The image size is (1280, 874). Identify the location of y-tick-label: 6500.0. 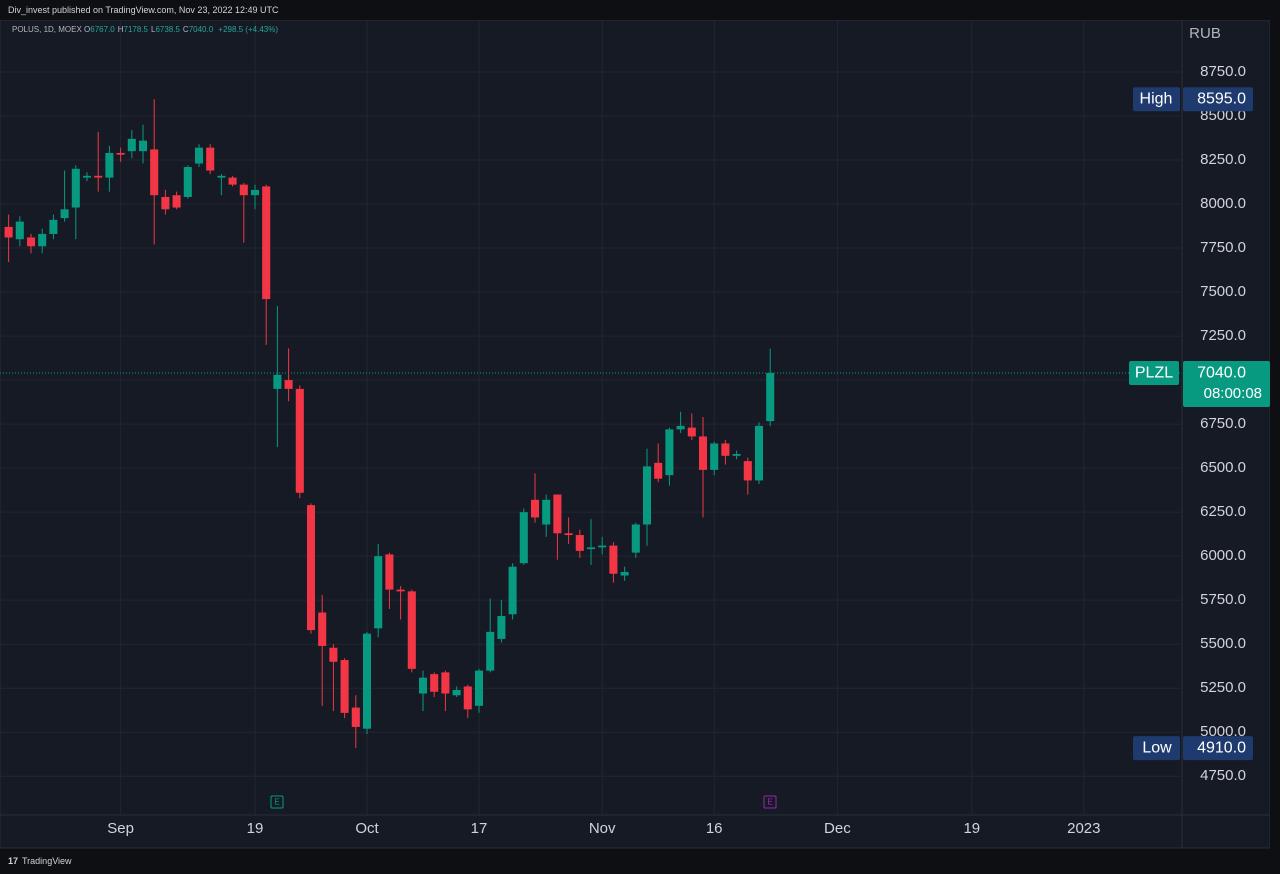
(1223, 467).